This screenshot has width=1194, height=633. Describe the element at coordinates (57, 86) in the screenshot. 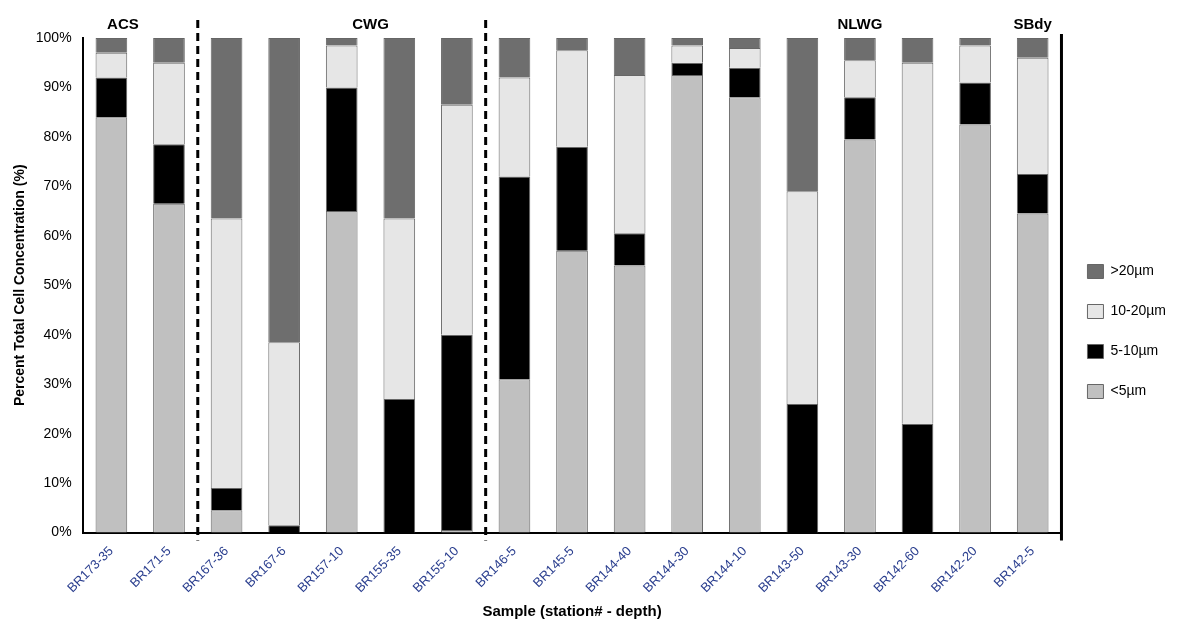

I see `y-tick-label: 90%` at that location.